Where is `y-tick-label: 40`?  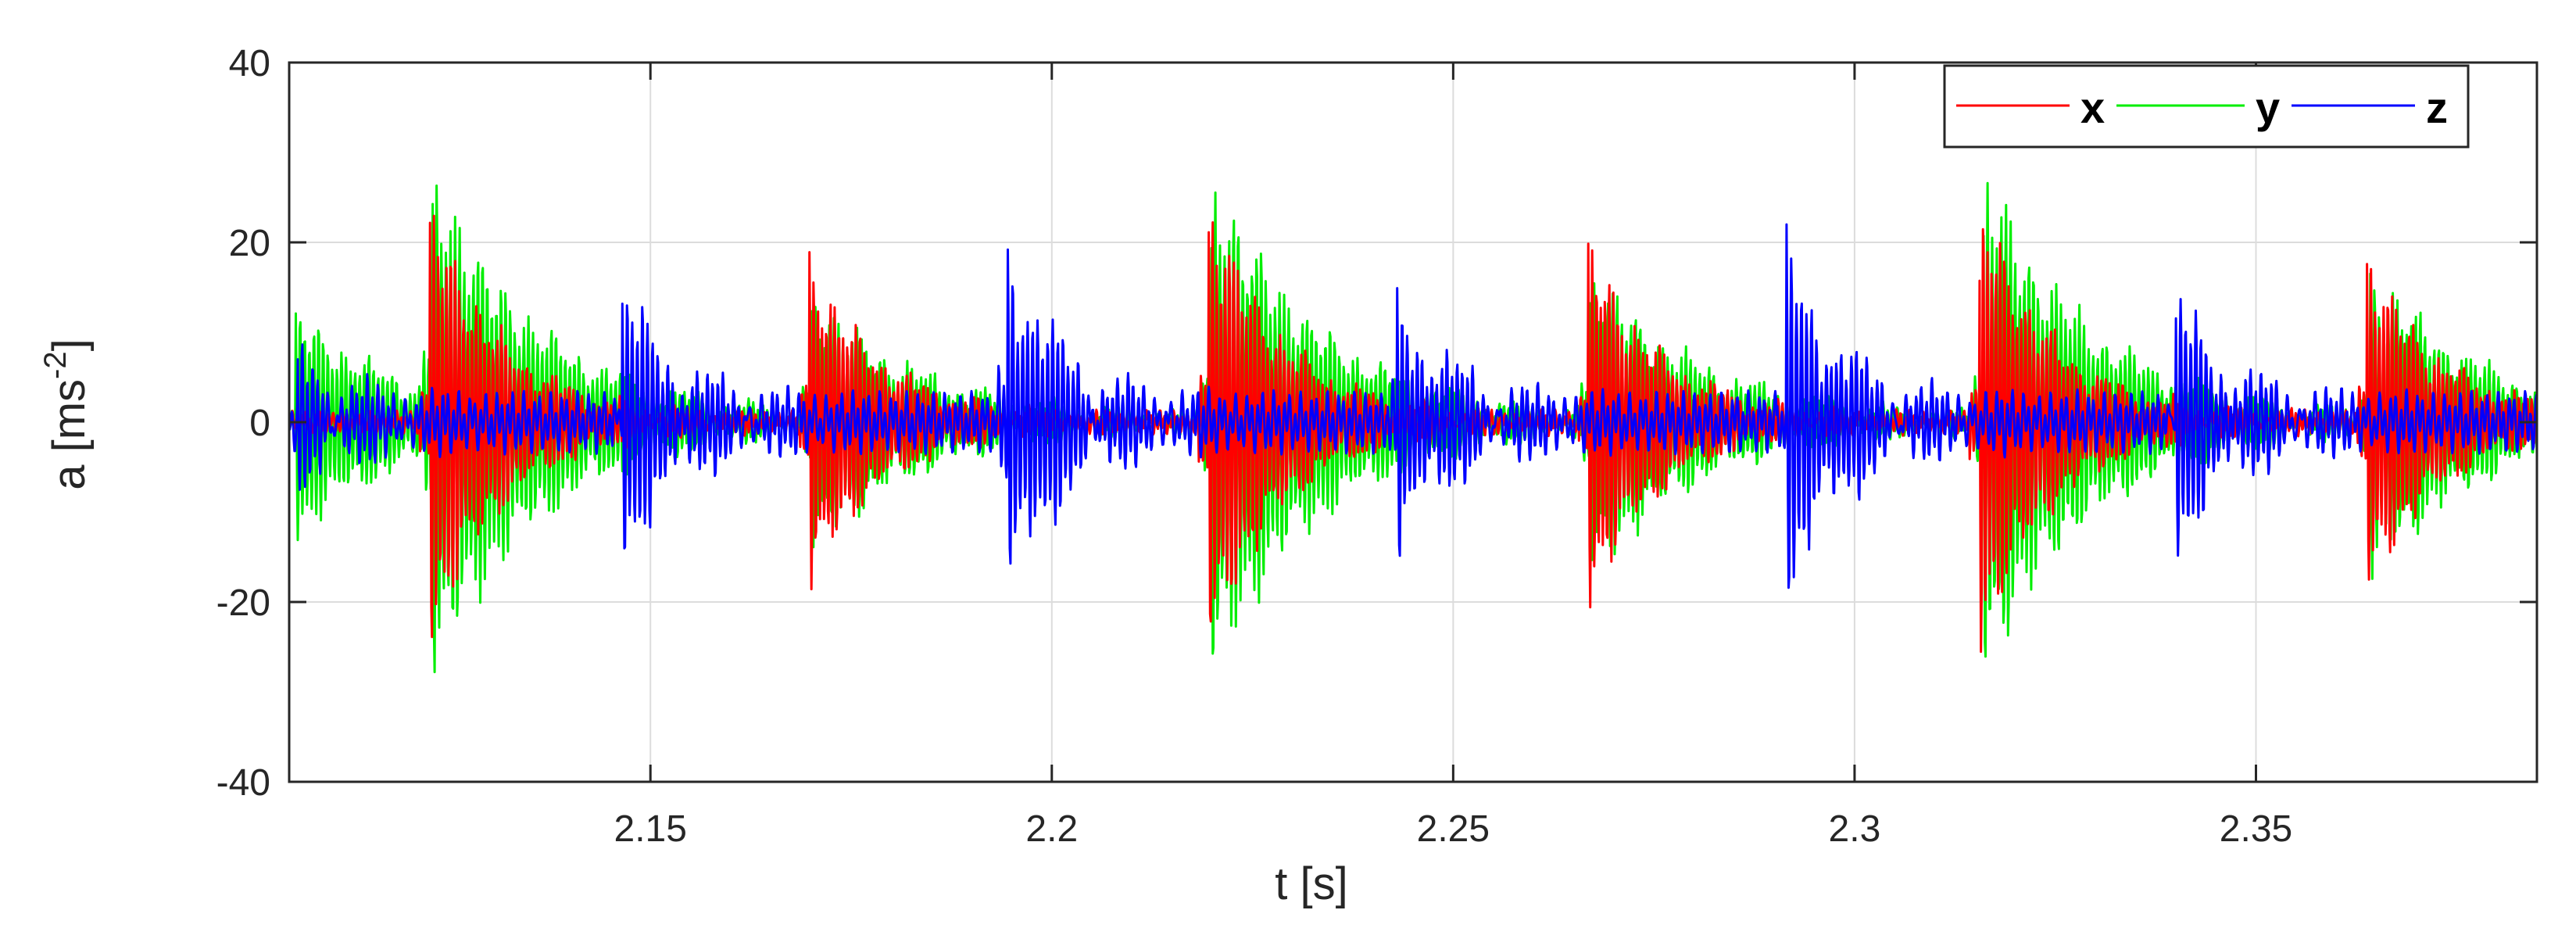
y-tick-label: 40 is located at coordinates (249, 63).